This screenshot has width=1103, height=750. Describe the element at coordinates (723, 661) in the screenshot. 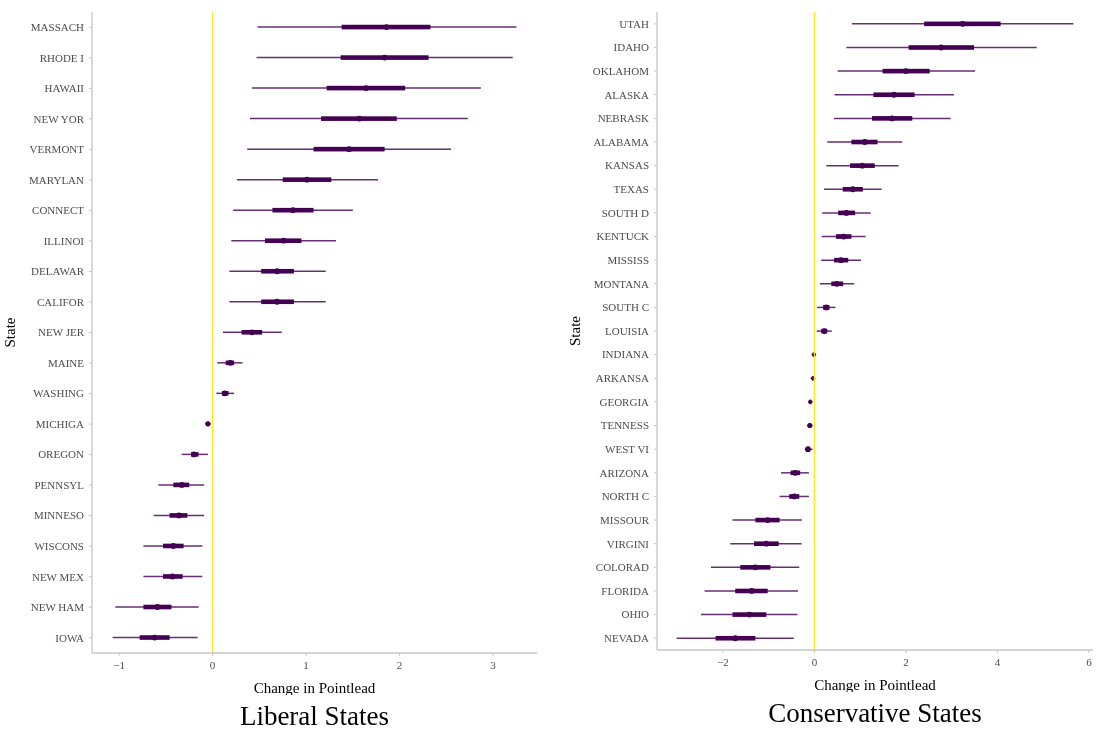

I see `x-tick-label: −2` at that location.